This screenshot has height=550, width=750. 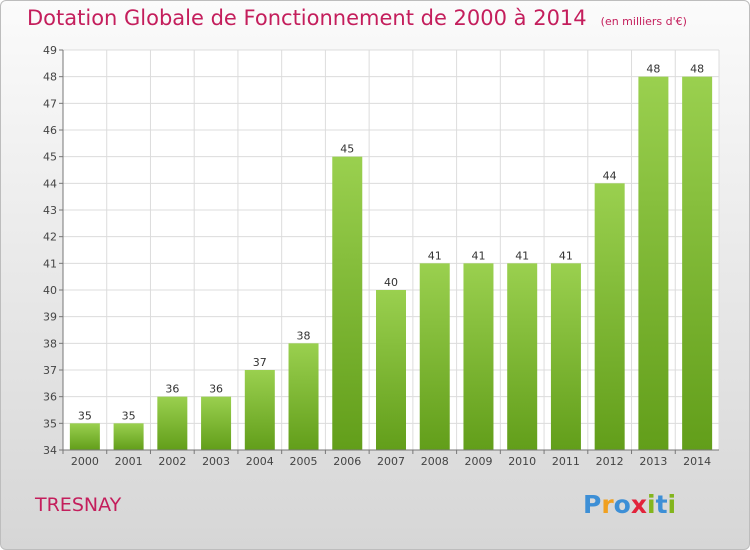 What do you see at coordinates (391, 461) in the screenshot?
I see `x-tick-label: 2007` at bounding box center [391, 461].